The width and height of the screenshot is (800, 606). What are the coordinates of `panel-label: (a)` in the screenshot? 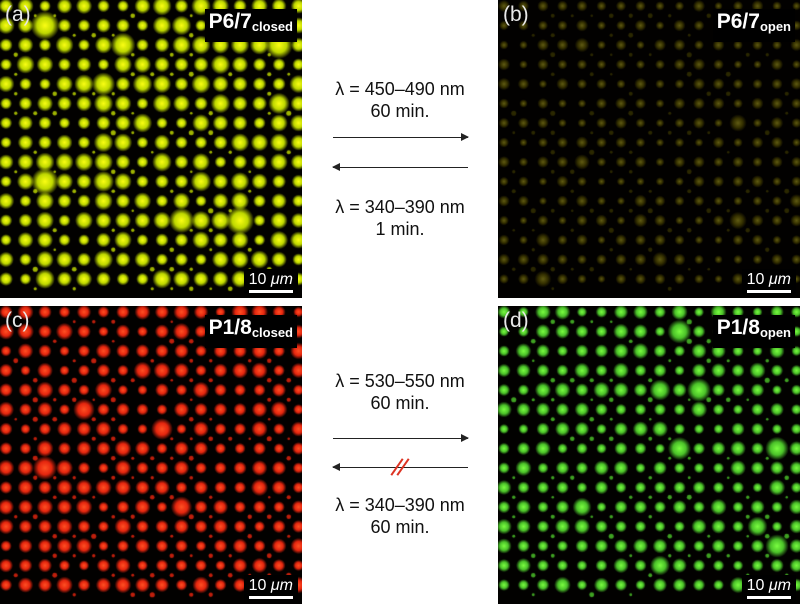 It's located at (18, 14).